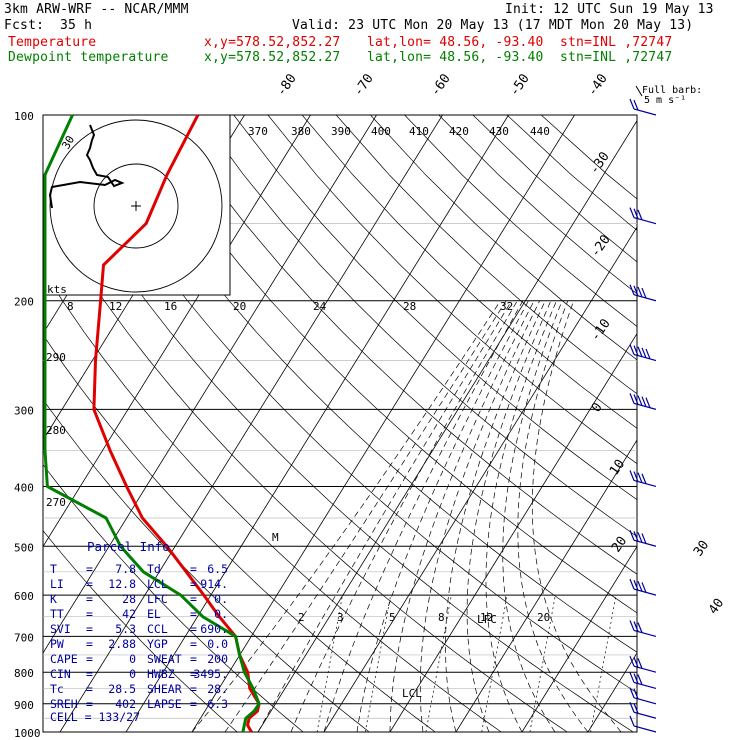  I want to click on isotherm-label: 10, so click(617, 467).